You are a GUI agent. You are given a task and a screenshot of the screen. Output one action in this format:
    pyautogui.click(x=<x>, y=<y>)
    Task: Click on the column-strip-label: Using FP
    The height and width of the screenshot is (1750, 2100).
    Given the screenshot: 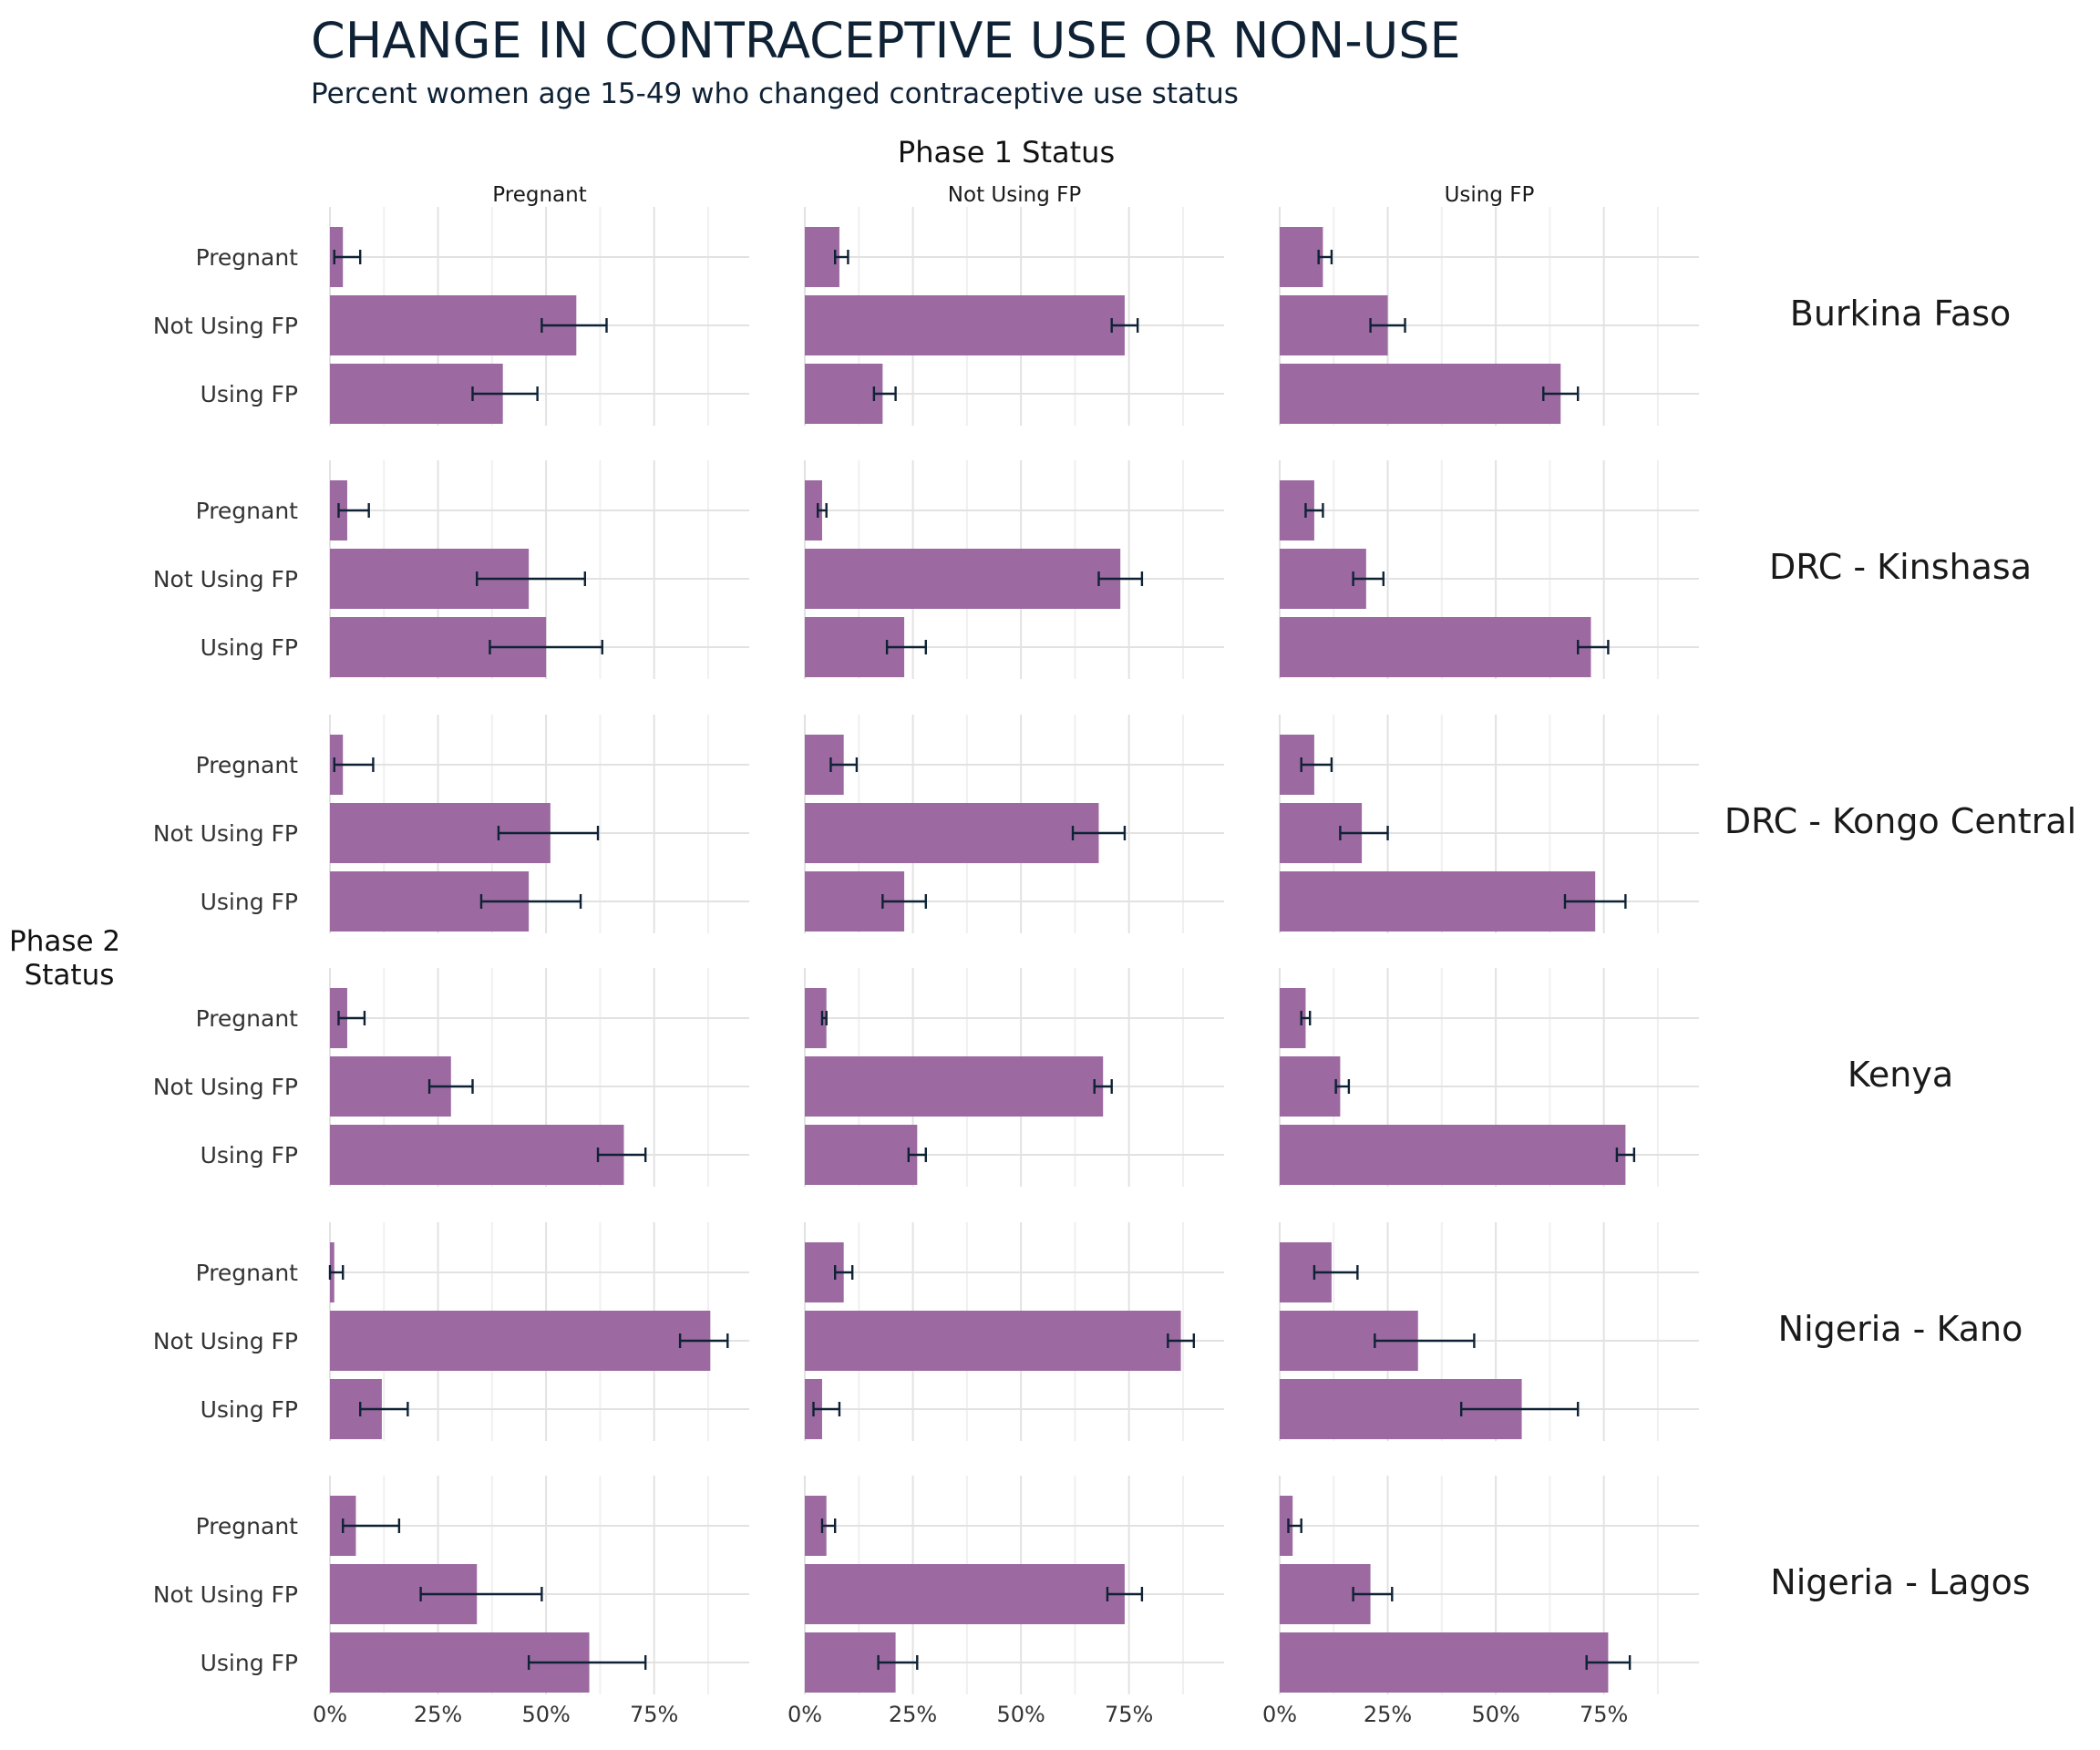 What is the action you would take?
    pyautogui.click(x=1490, y=195)
    